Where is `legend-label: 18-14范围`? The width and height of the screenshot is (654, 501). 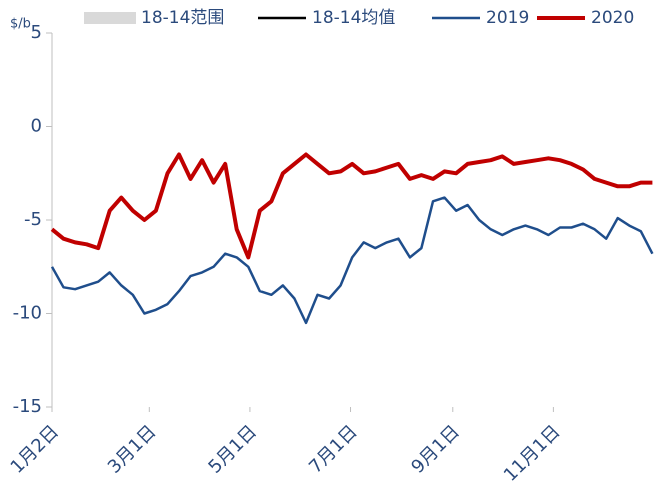
legend-label: 18-14范围 is located at coordinates (182, 18).